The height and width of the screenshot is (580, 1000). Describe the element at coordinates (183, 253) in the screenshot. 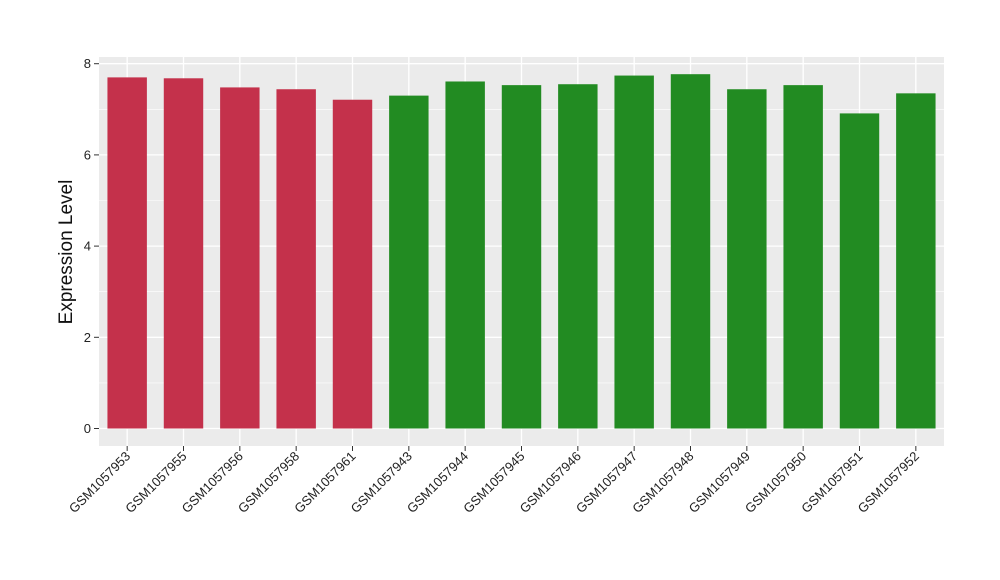

I see `bar-gsm1057955` at that location.